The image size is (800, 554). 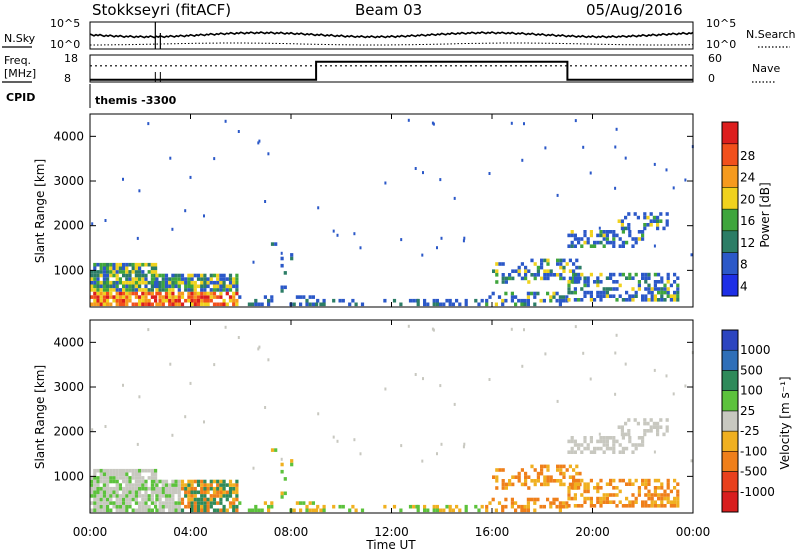 I want to click on colorbar-frame, so click(x=730, y=209).